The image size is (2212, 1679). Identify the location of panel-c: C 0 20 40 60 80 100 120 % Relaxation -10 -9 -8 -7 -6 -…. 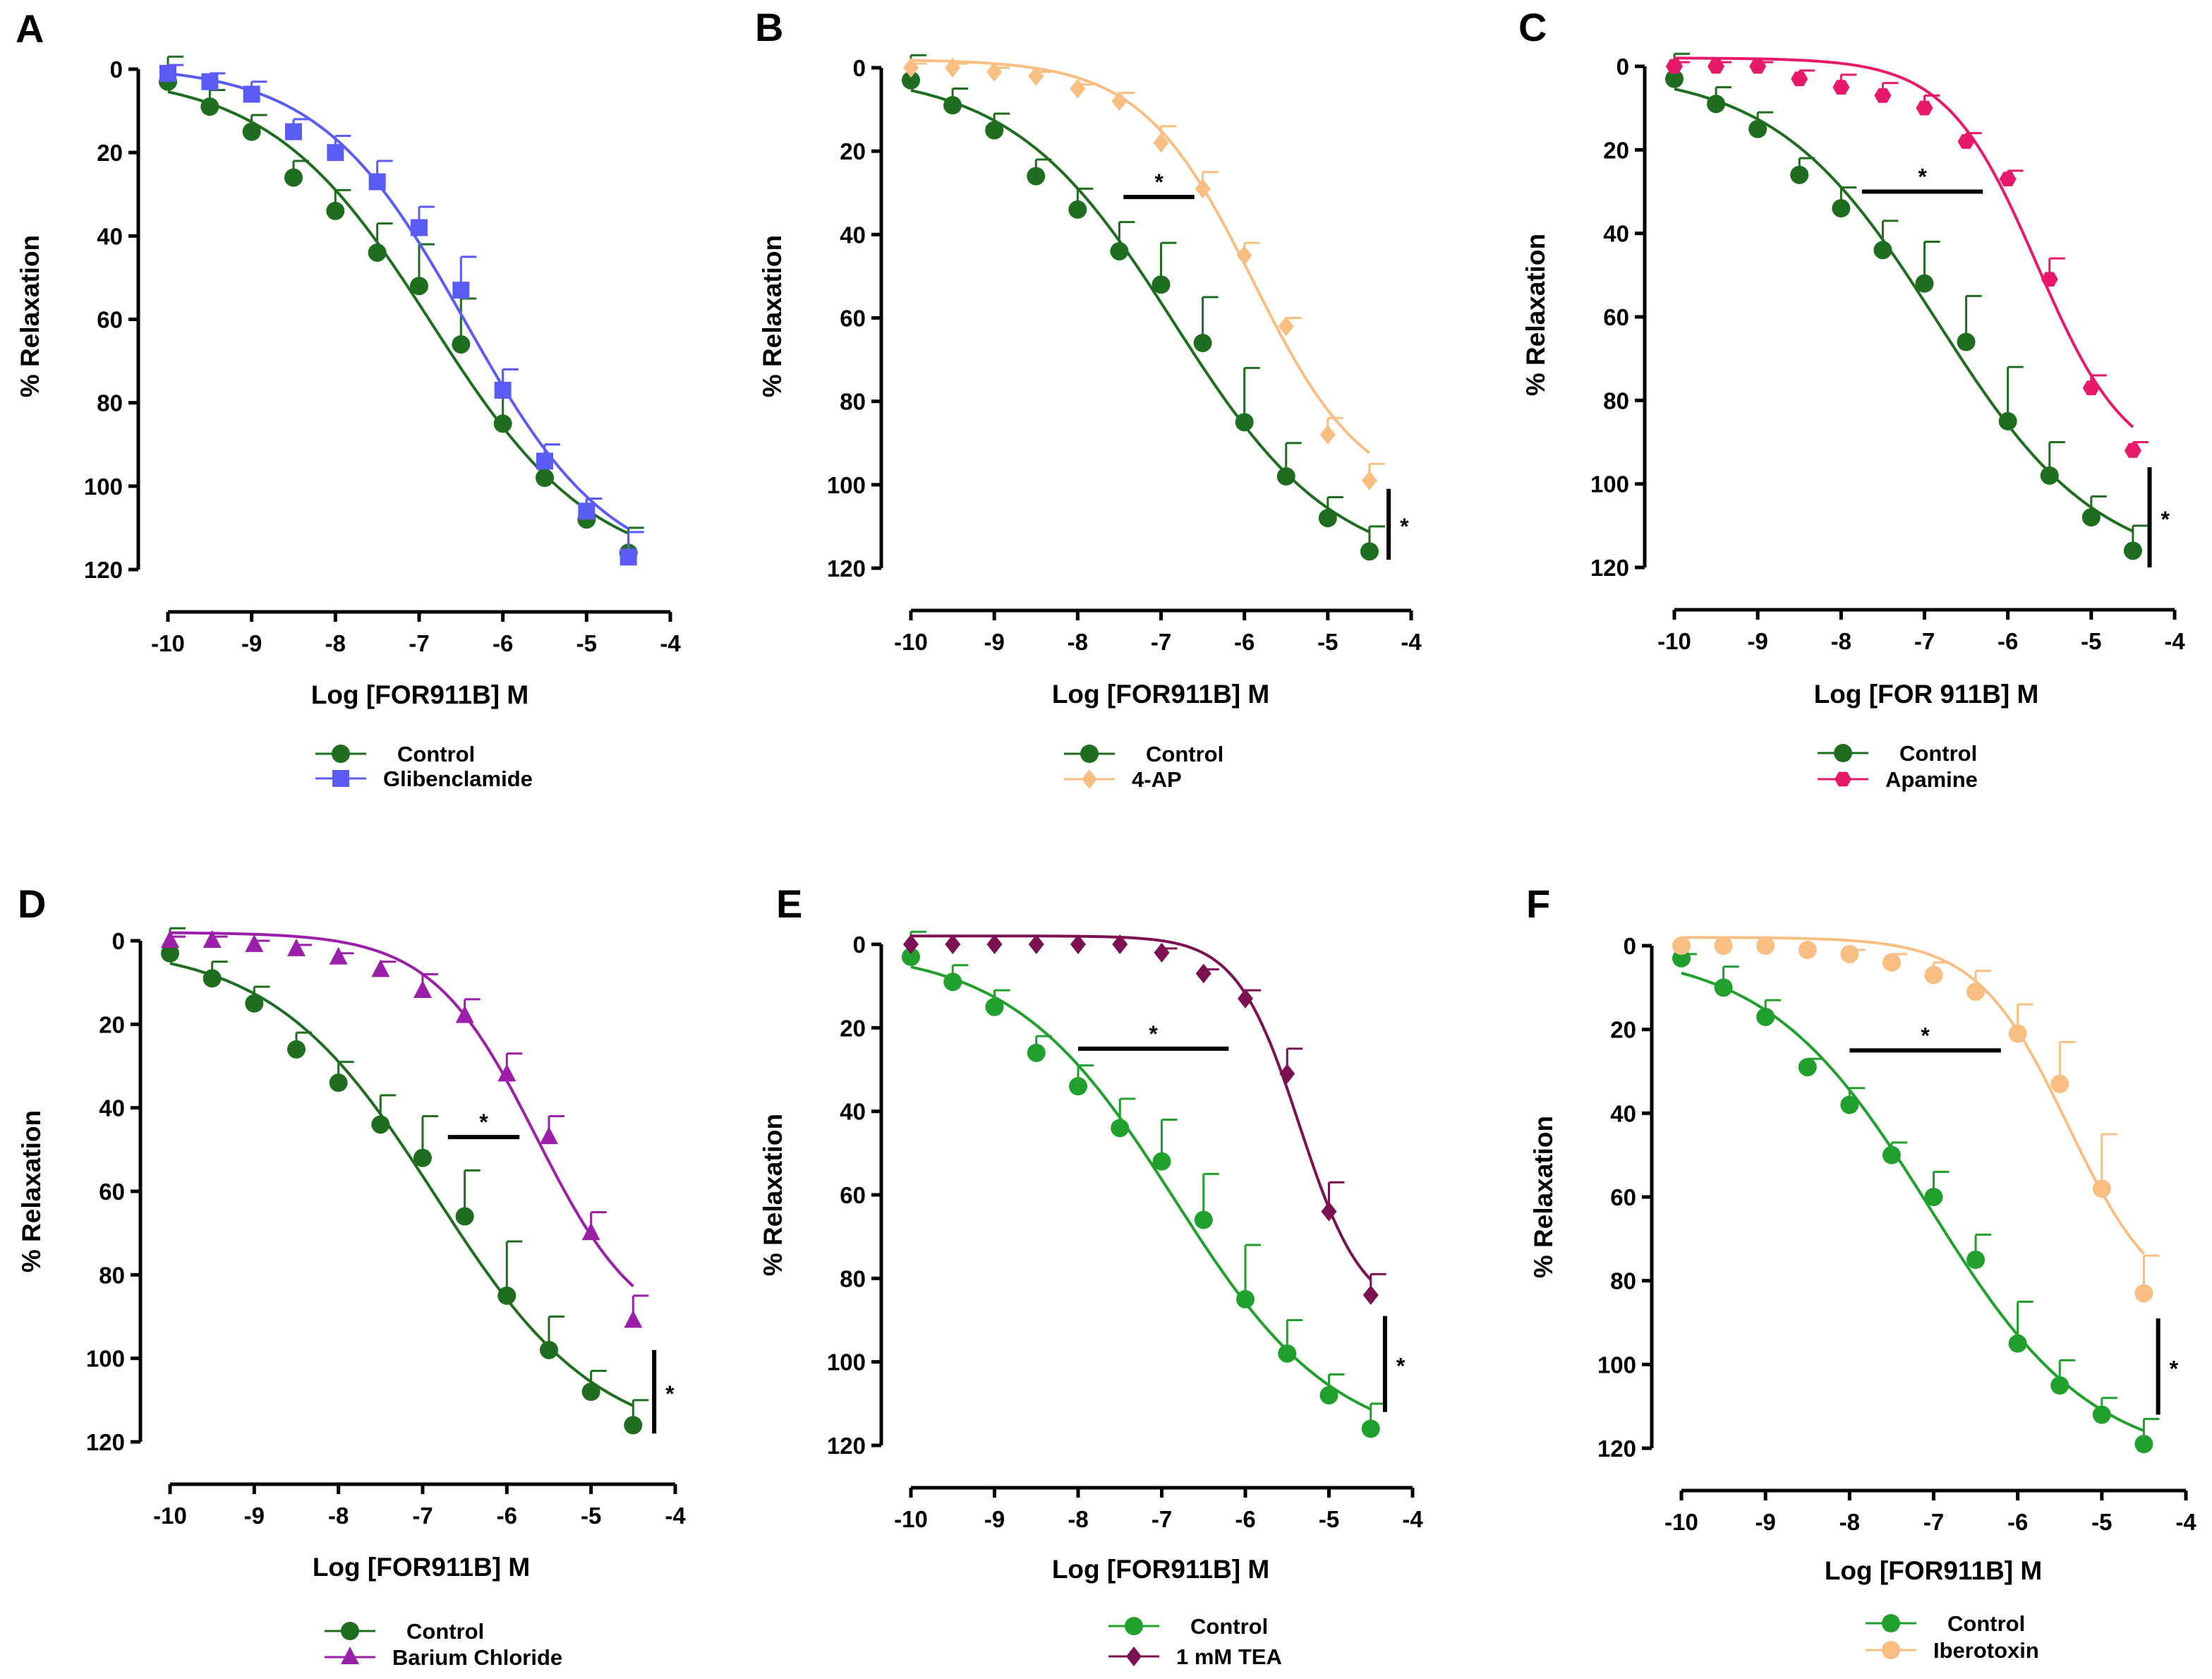
(1851, 398).